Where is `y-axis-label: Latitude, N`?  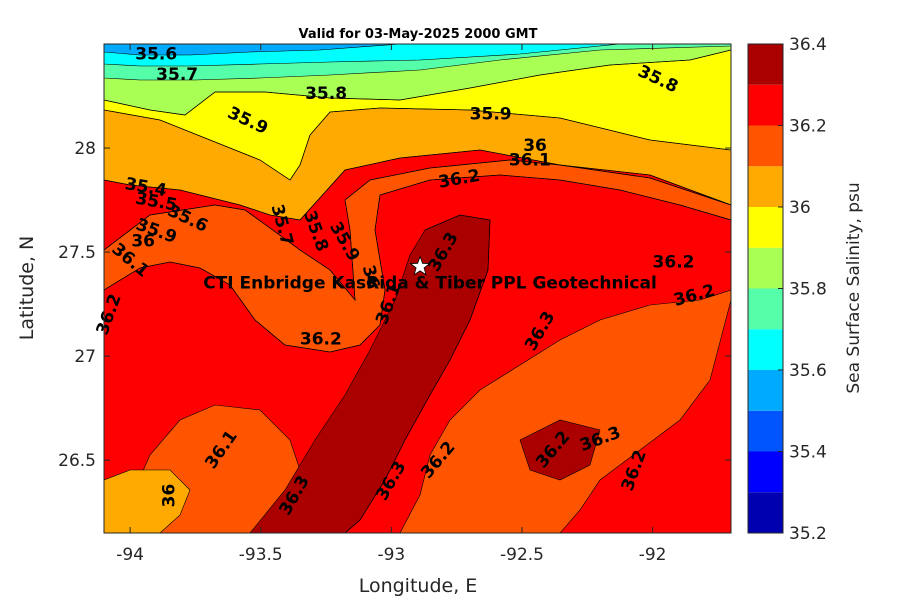
y-axis-label: Latitude, N is located at coordinates (27, 288).